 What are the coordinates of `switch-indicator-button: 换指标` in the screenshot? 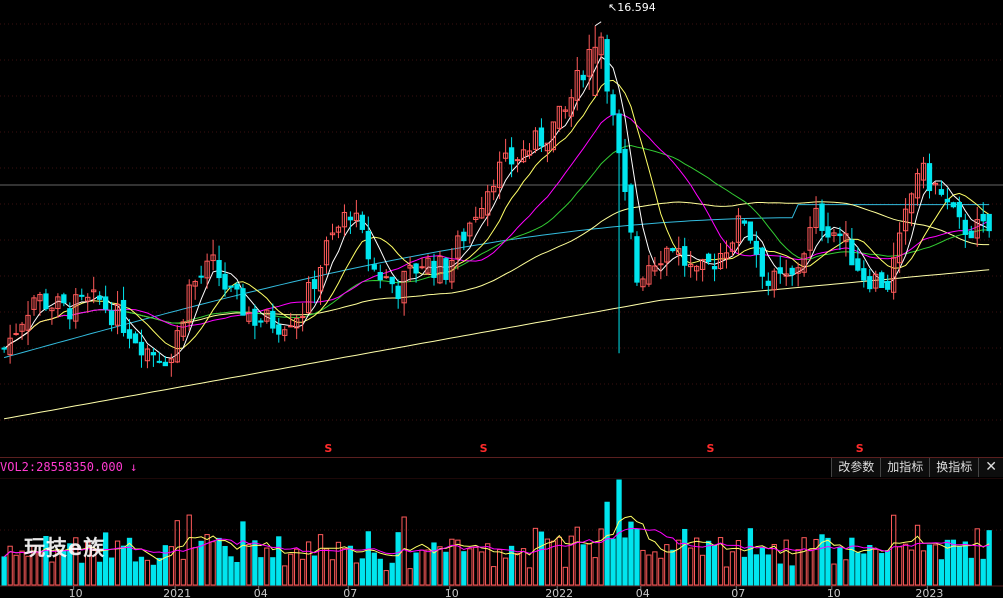 It's located at (954, 467).